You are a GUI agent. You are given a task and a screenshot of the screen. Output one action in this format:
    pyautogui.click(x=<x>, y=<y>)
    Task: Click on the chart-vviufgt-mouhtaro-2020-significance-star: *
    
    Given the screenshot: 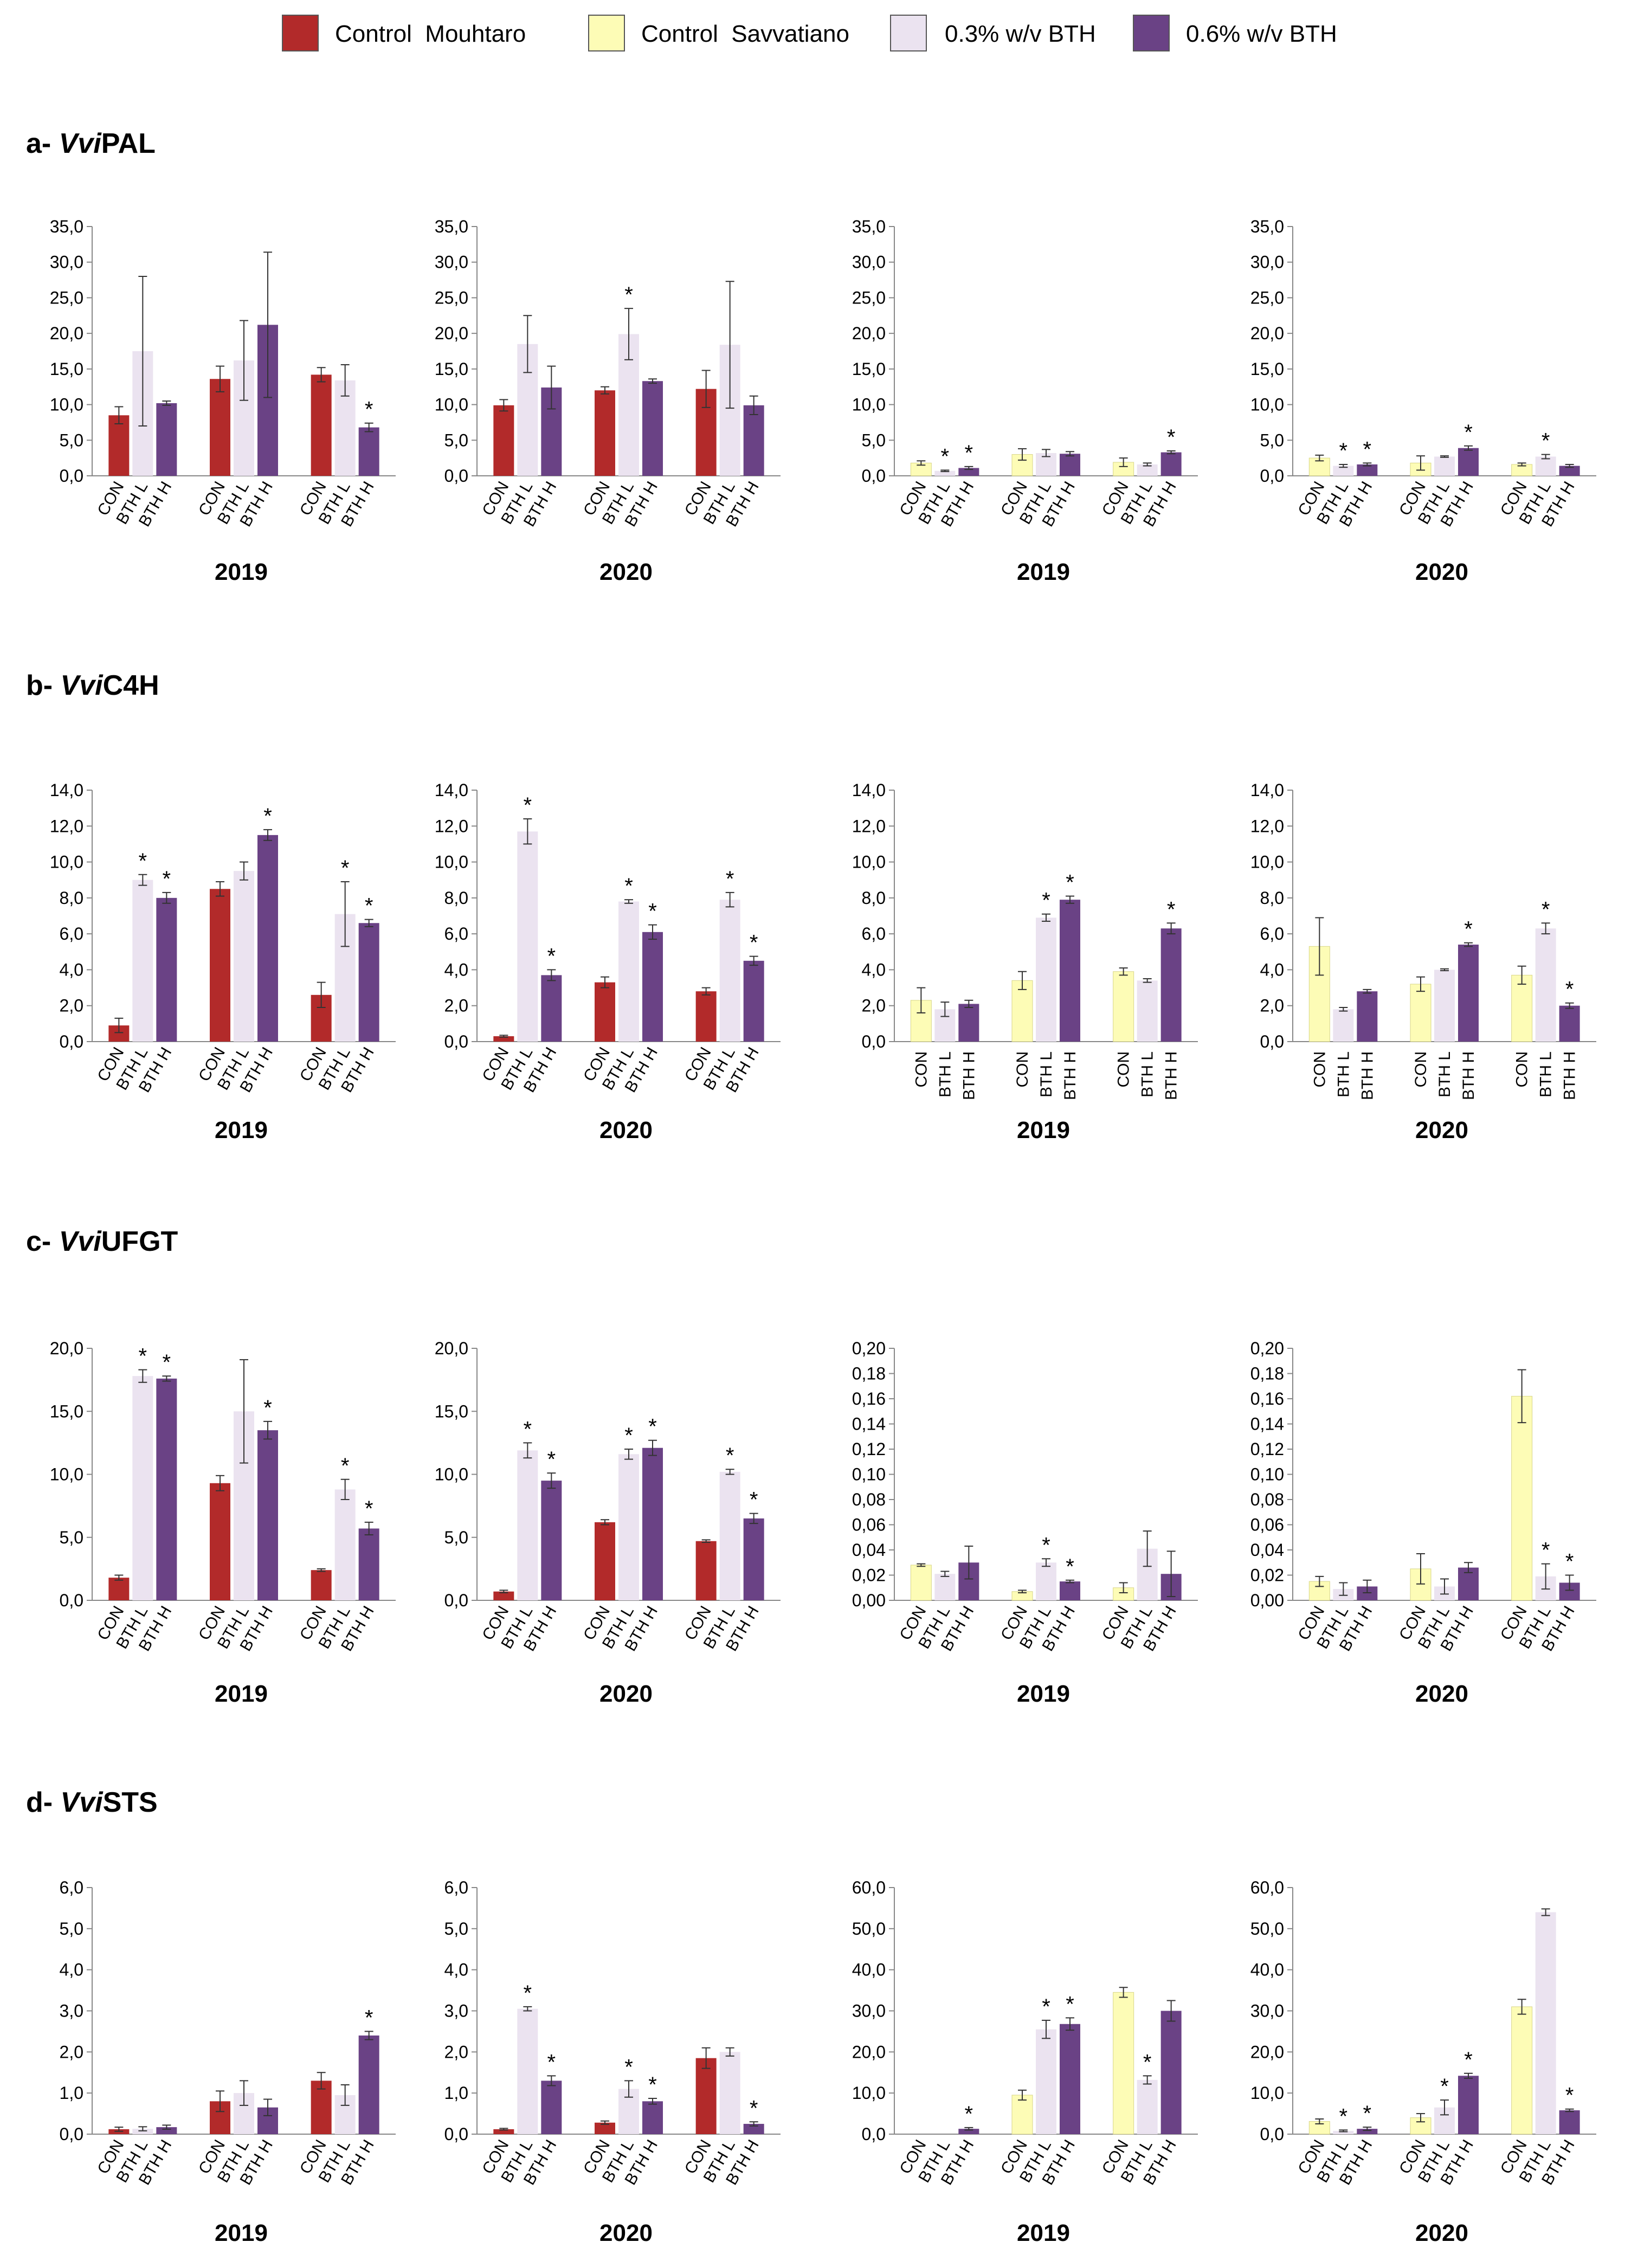 What is the action you would take?
    pyautogui.click(x=652, y=1427)
    